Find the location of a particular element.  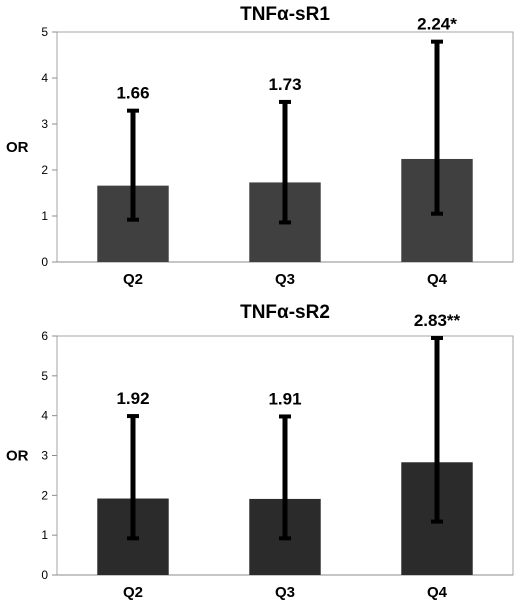

data-label-q3: 1.91 is located at coordinates (284, 398).